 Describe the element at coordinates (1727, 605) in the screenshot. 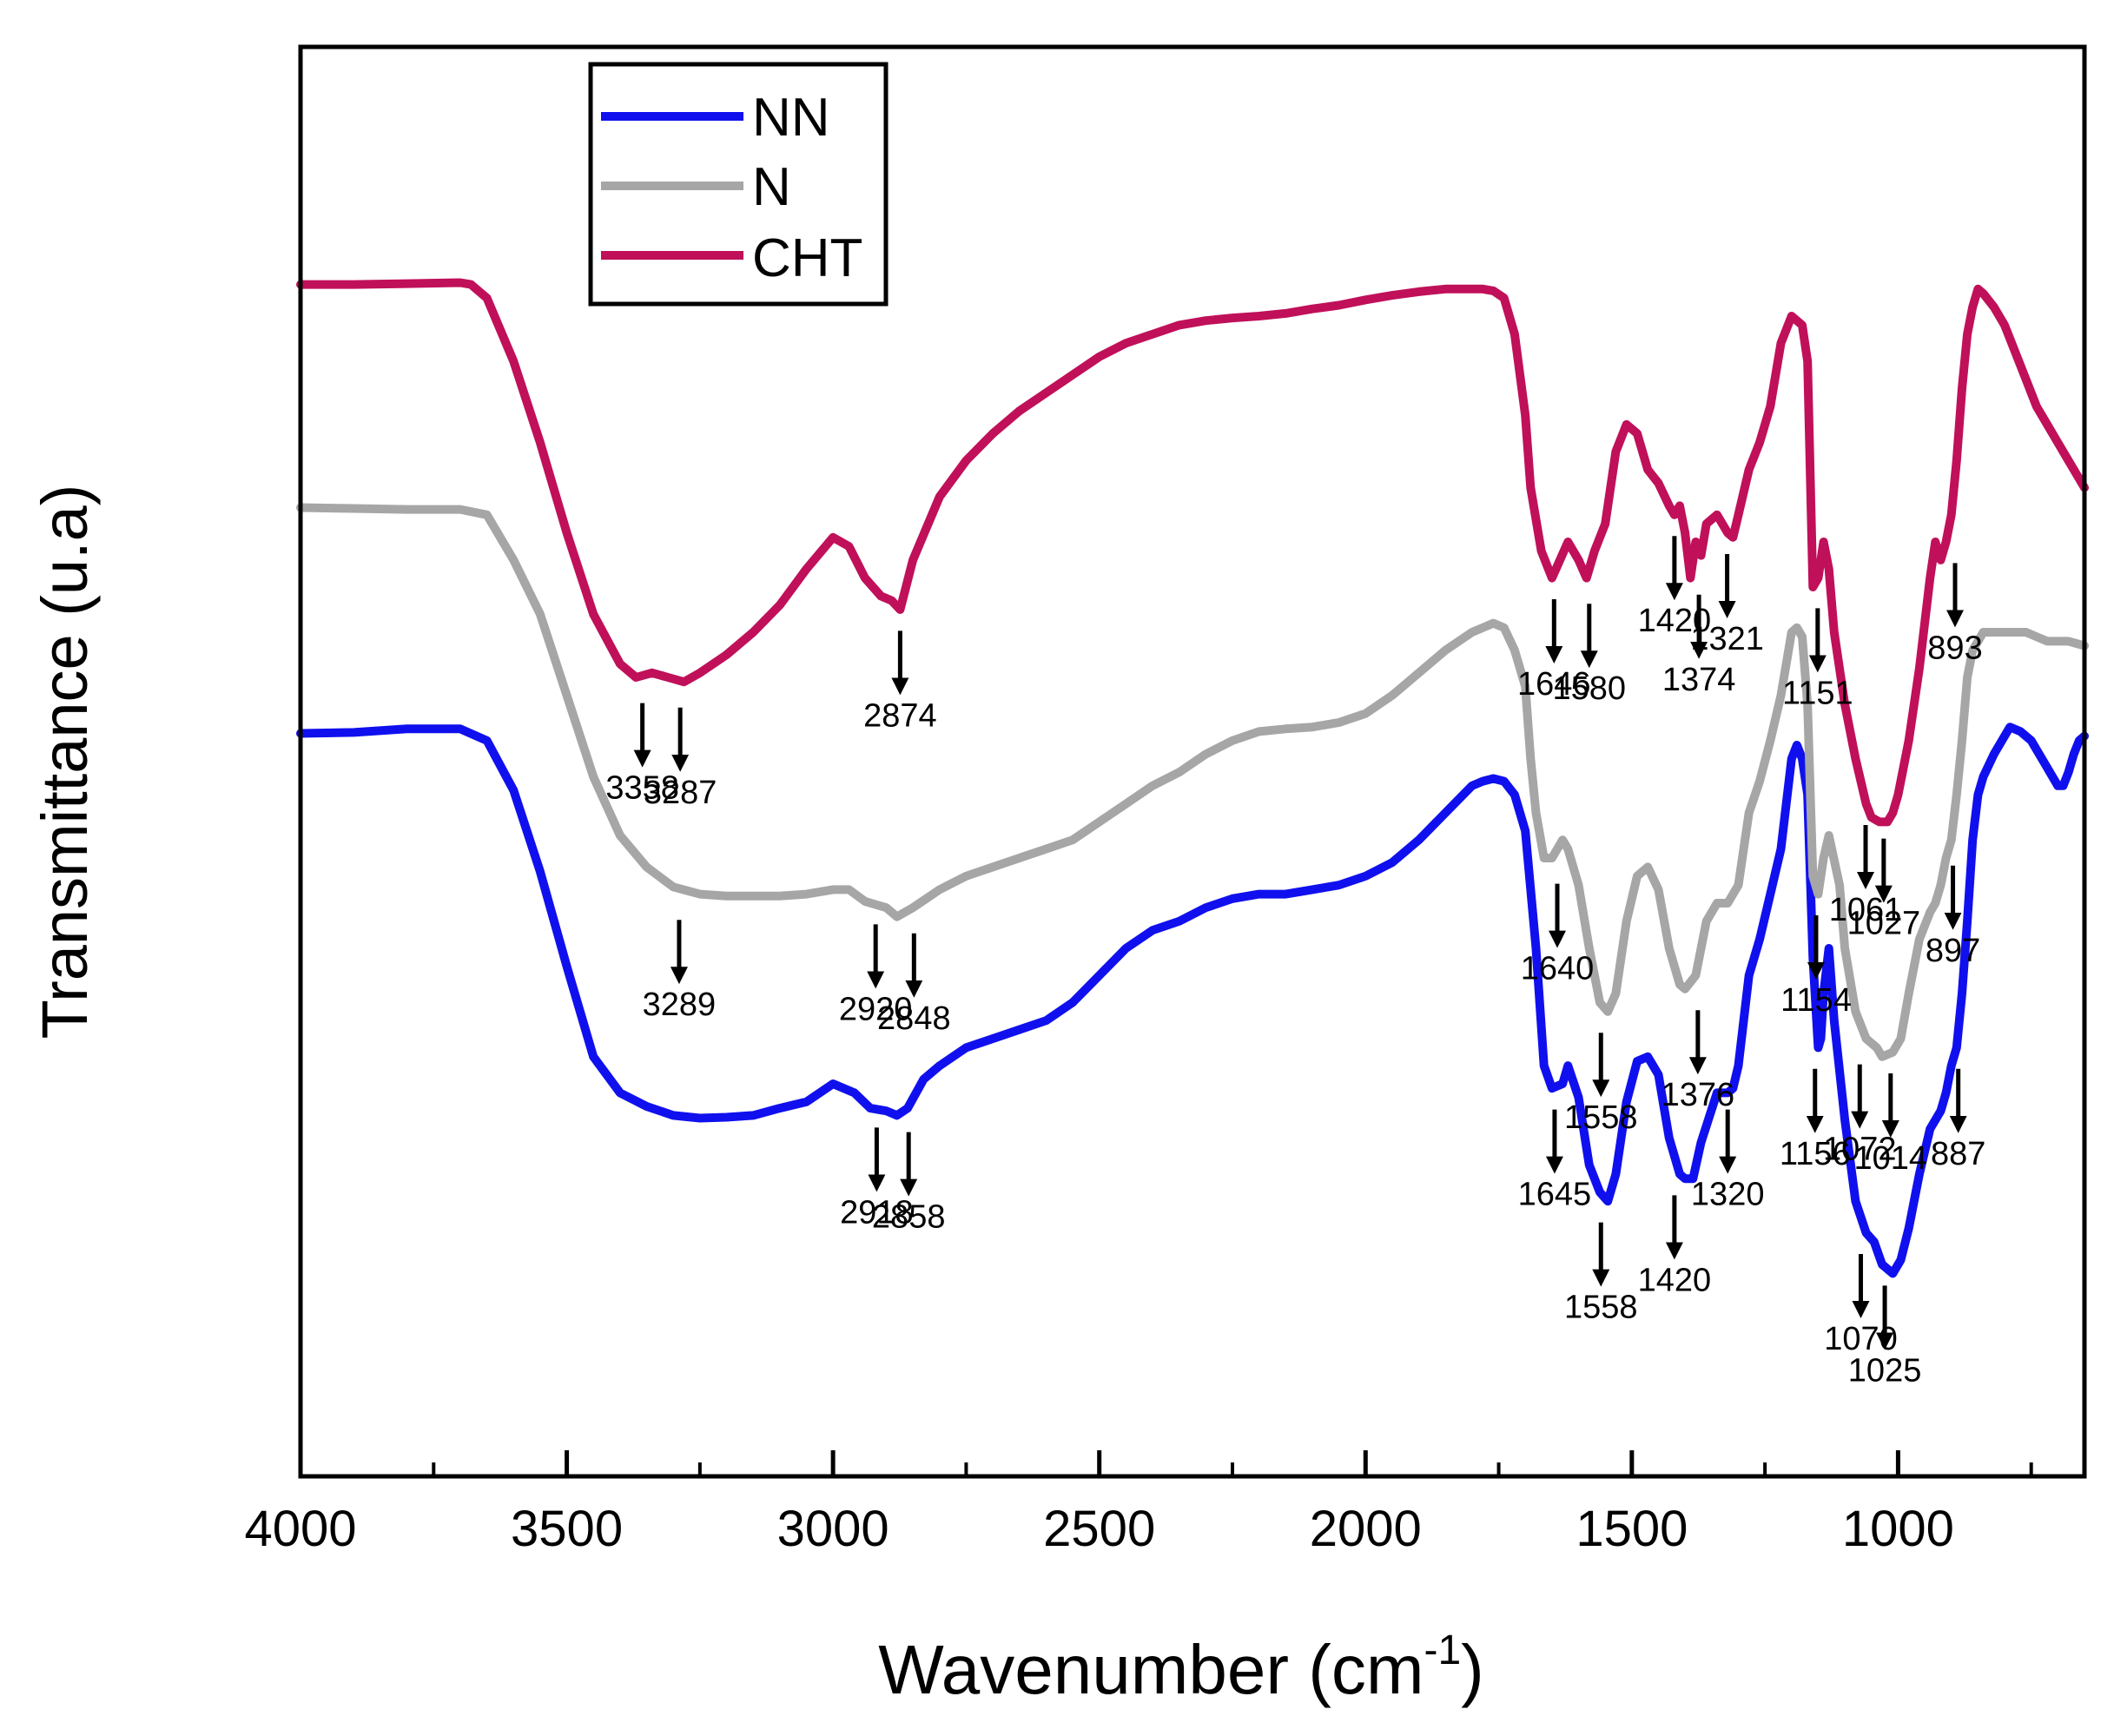

I see `peak-annotation-cht-1321: 1321` at that location.